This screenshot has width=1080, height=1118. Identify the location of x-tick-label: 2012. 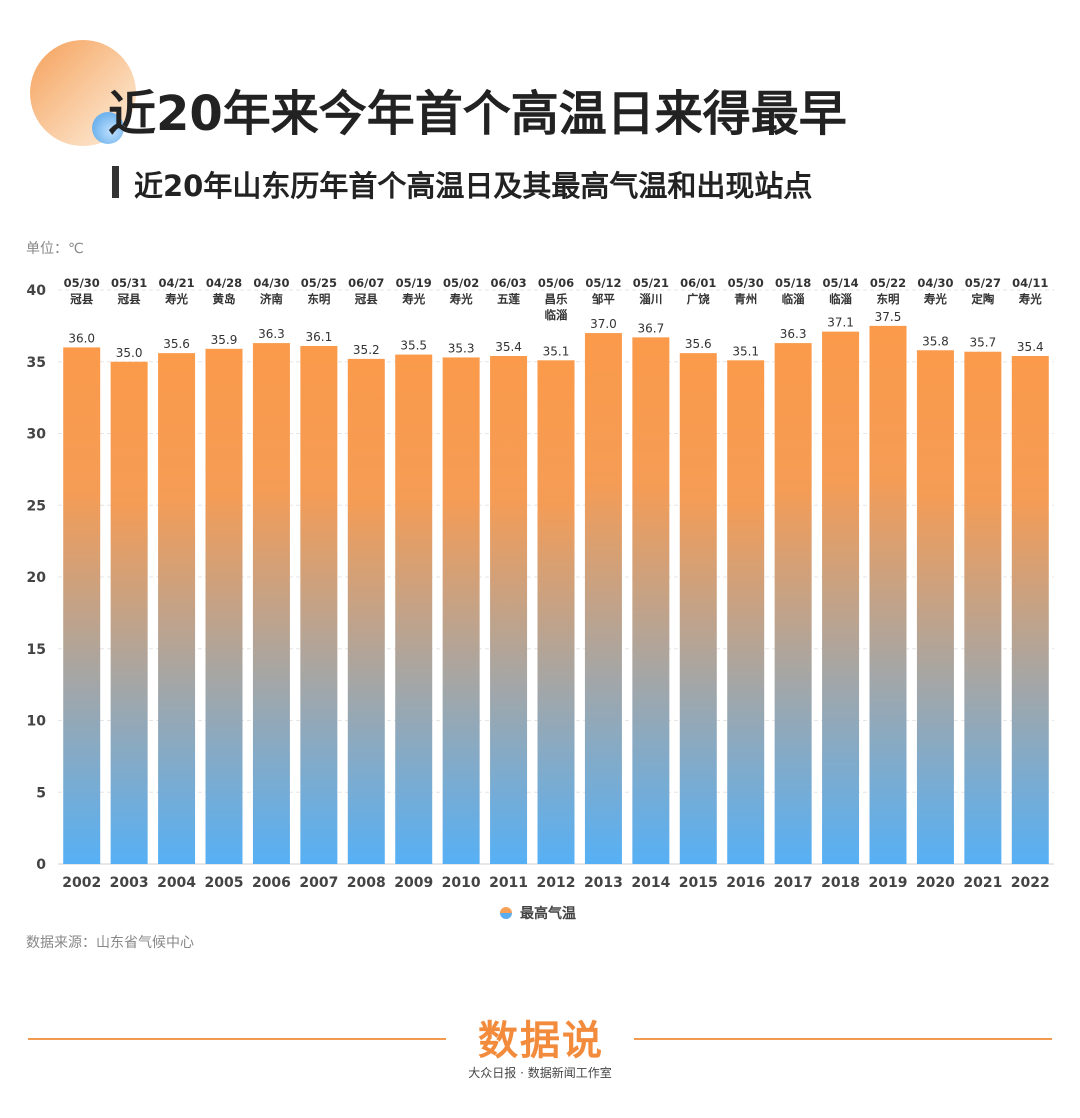
(556, 883).